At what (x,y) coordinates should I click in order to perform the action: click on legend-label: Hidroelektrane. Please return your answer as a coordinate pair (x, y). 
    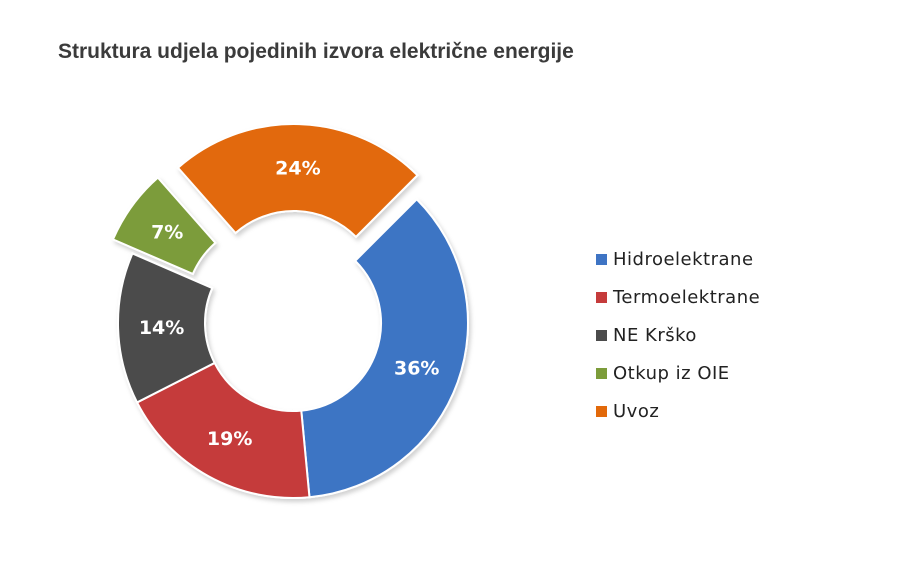
    Looking at the image, I should click on (683, 259).